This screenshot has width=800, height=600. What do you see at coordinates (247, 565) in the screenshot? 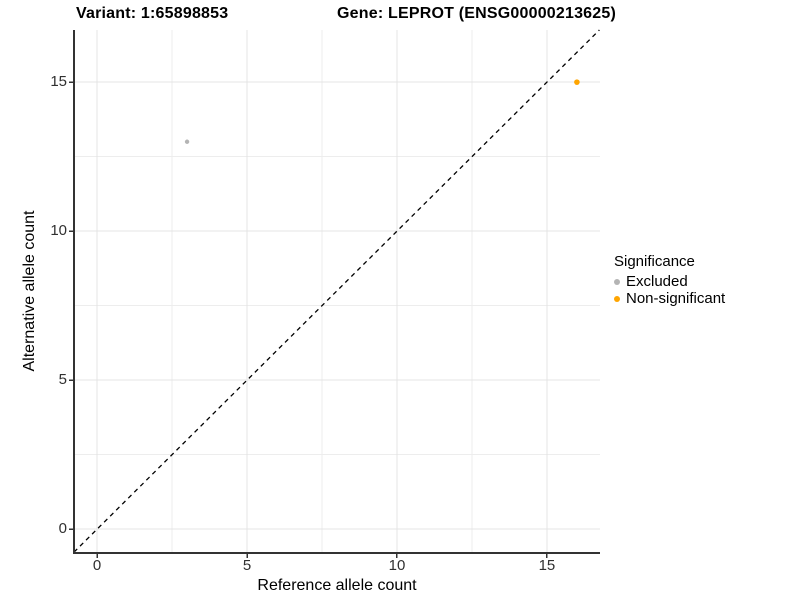
I see `x-tick-label: 5` at bounding box center [247, 565].